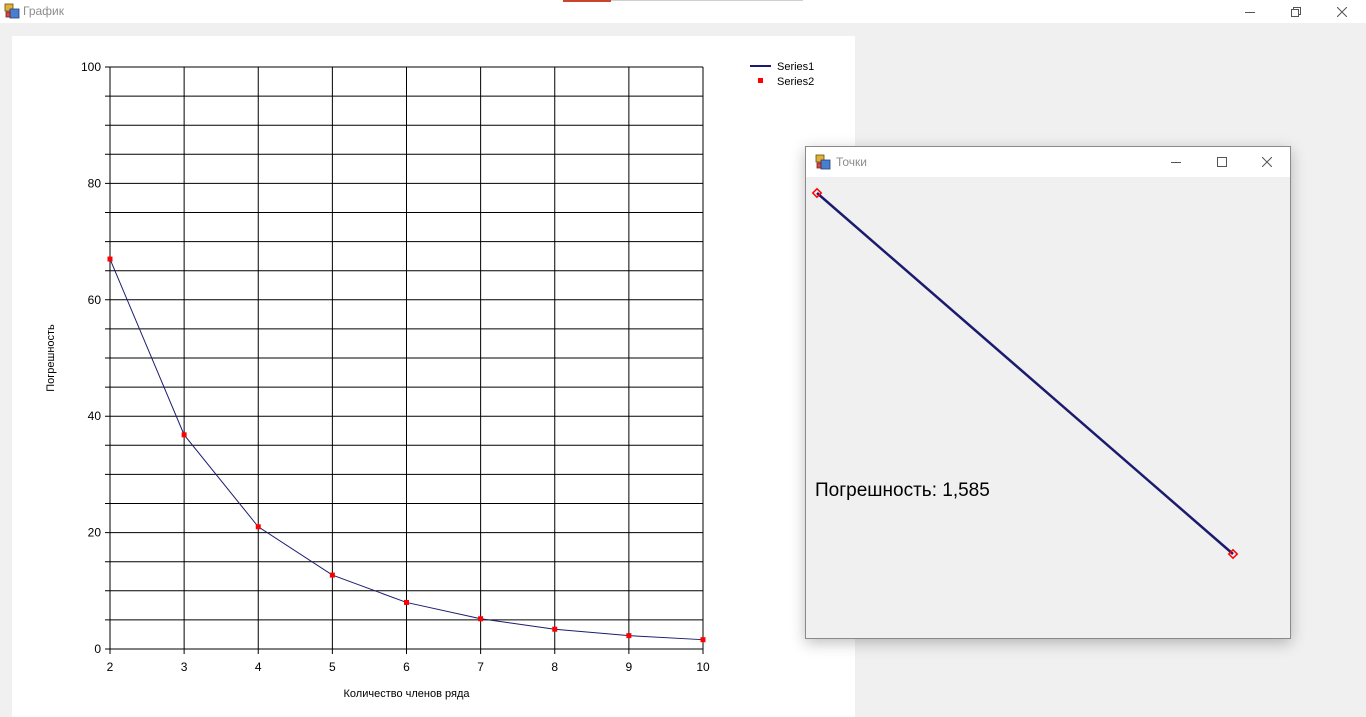  I want to click on tab-accent-bar, so click(587, 1).